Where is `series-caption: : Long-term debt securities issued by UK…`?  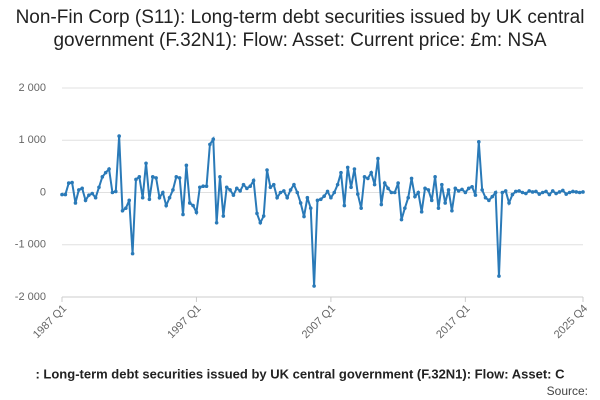
series-caption: : Long-term debt securities issued by UK… is located at coordinates (300, 373).